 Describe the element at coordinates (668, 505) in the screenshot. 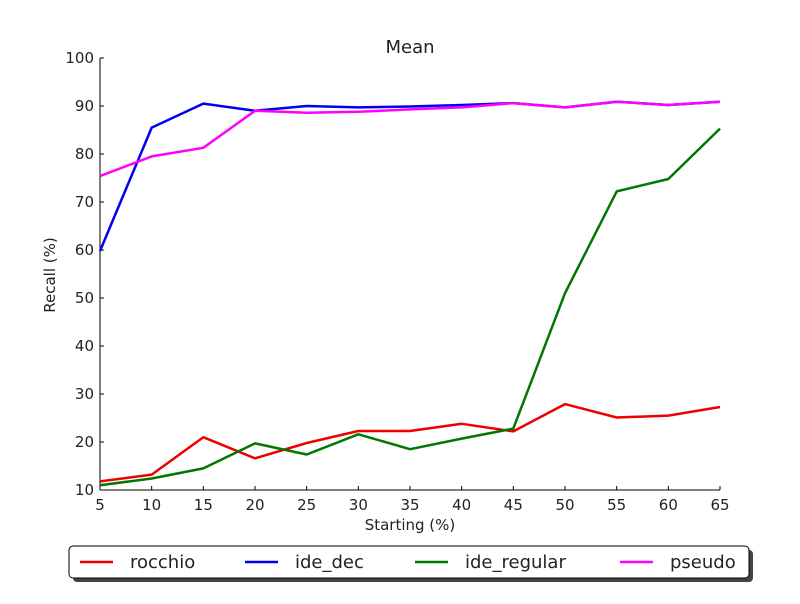

I see `x-tick-label: 60` at that location.